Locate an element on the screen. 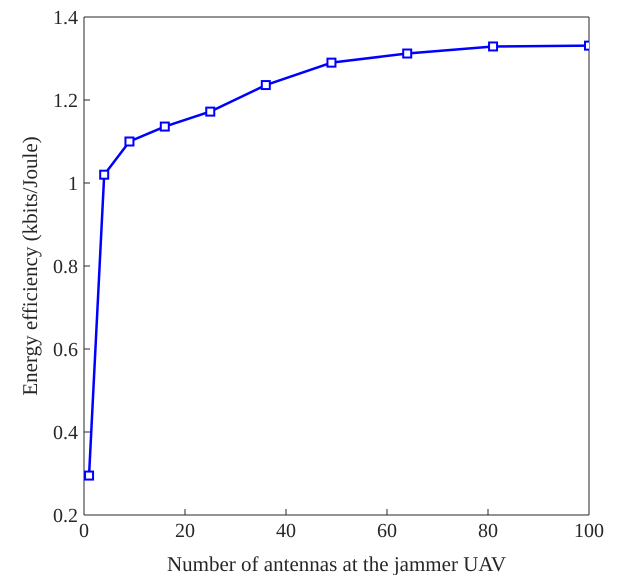  x-tick-label: 20 is located at coordinates (185, 531).